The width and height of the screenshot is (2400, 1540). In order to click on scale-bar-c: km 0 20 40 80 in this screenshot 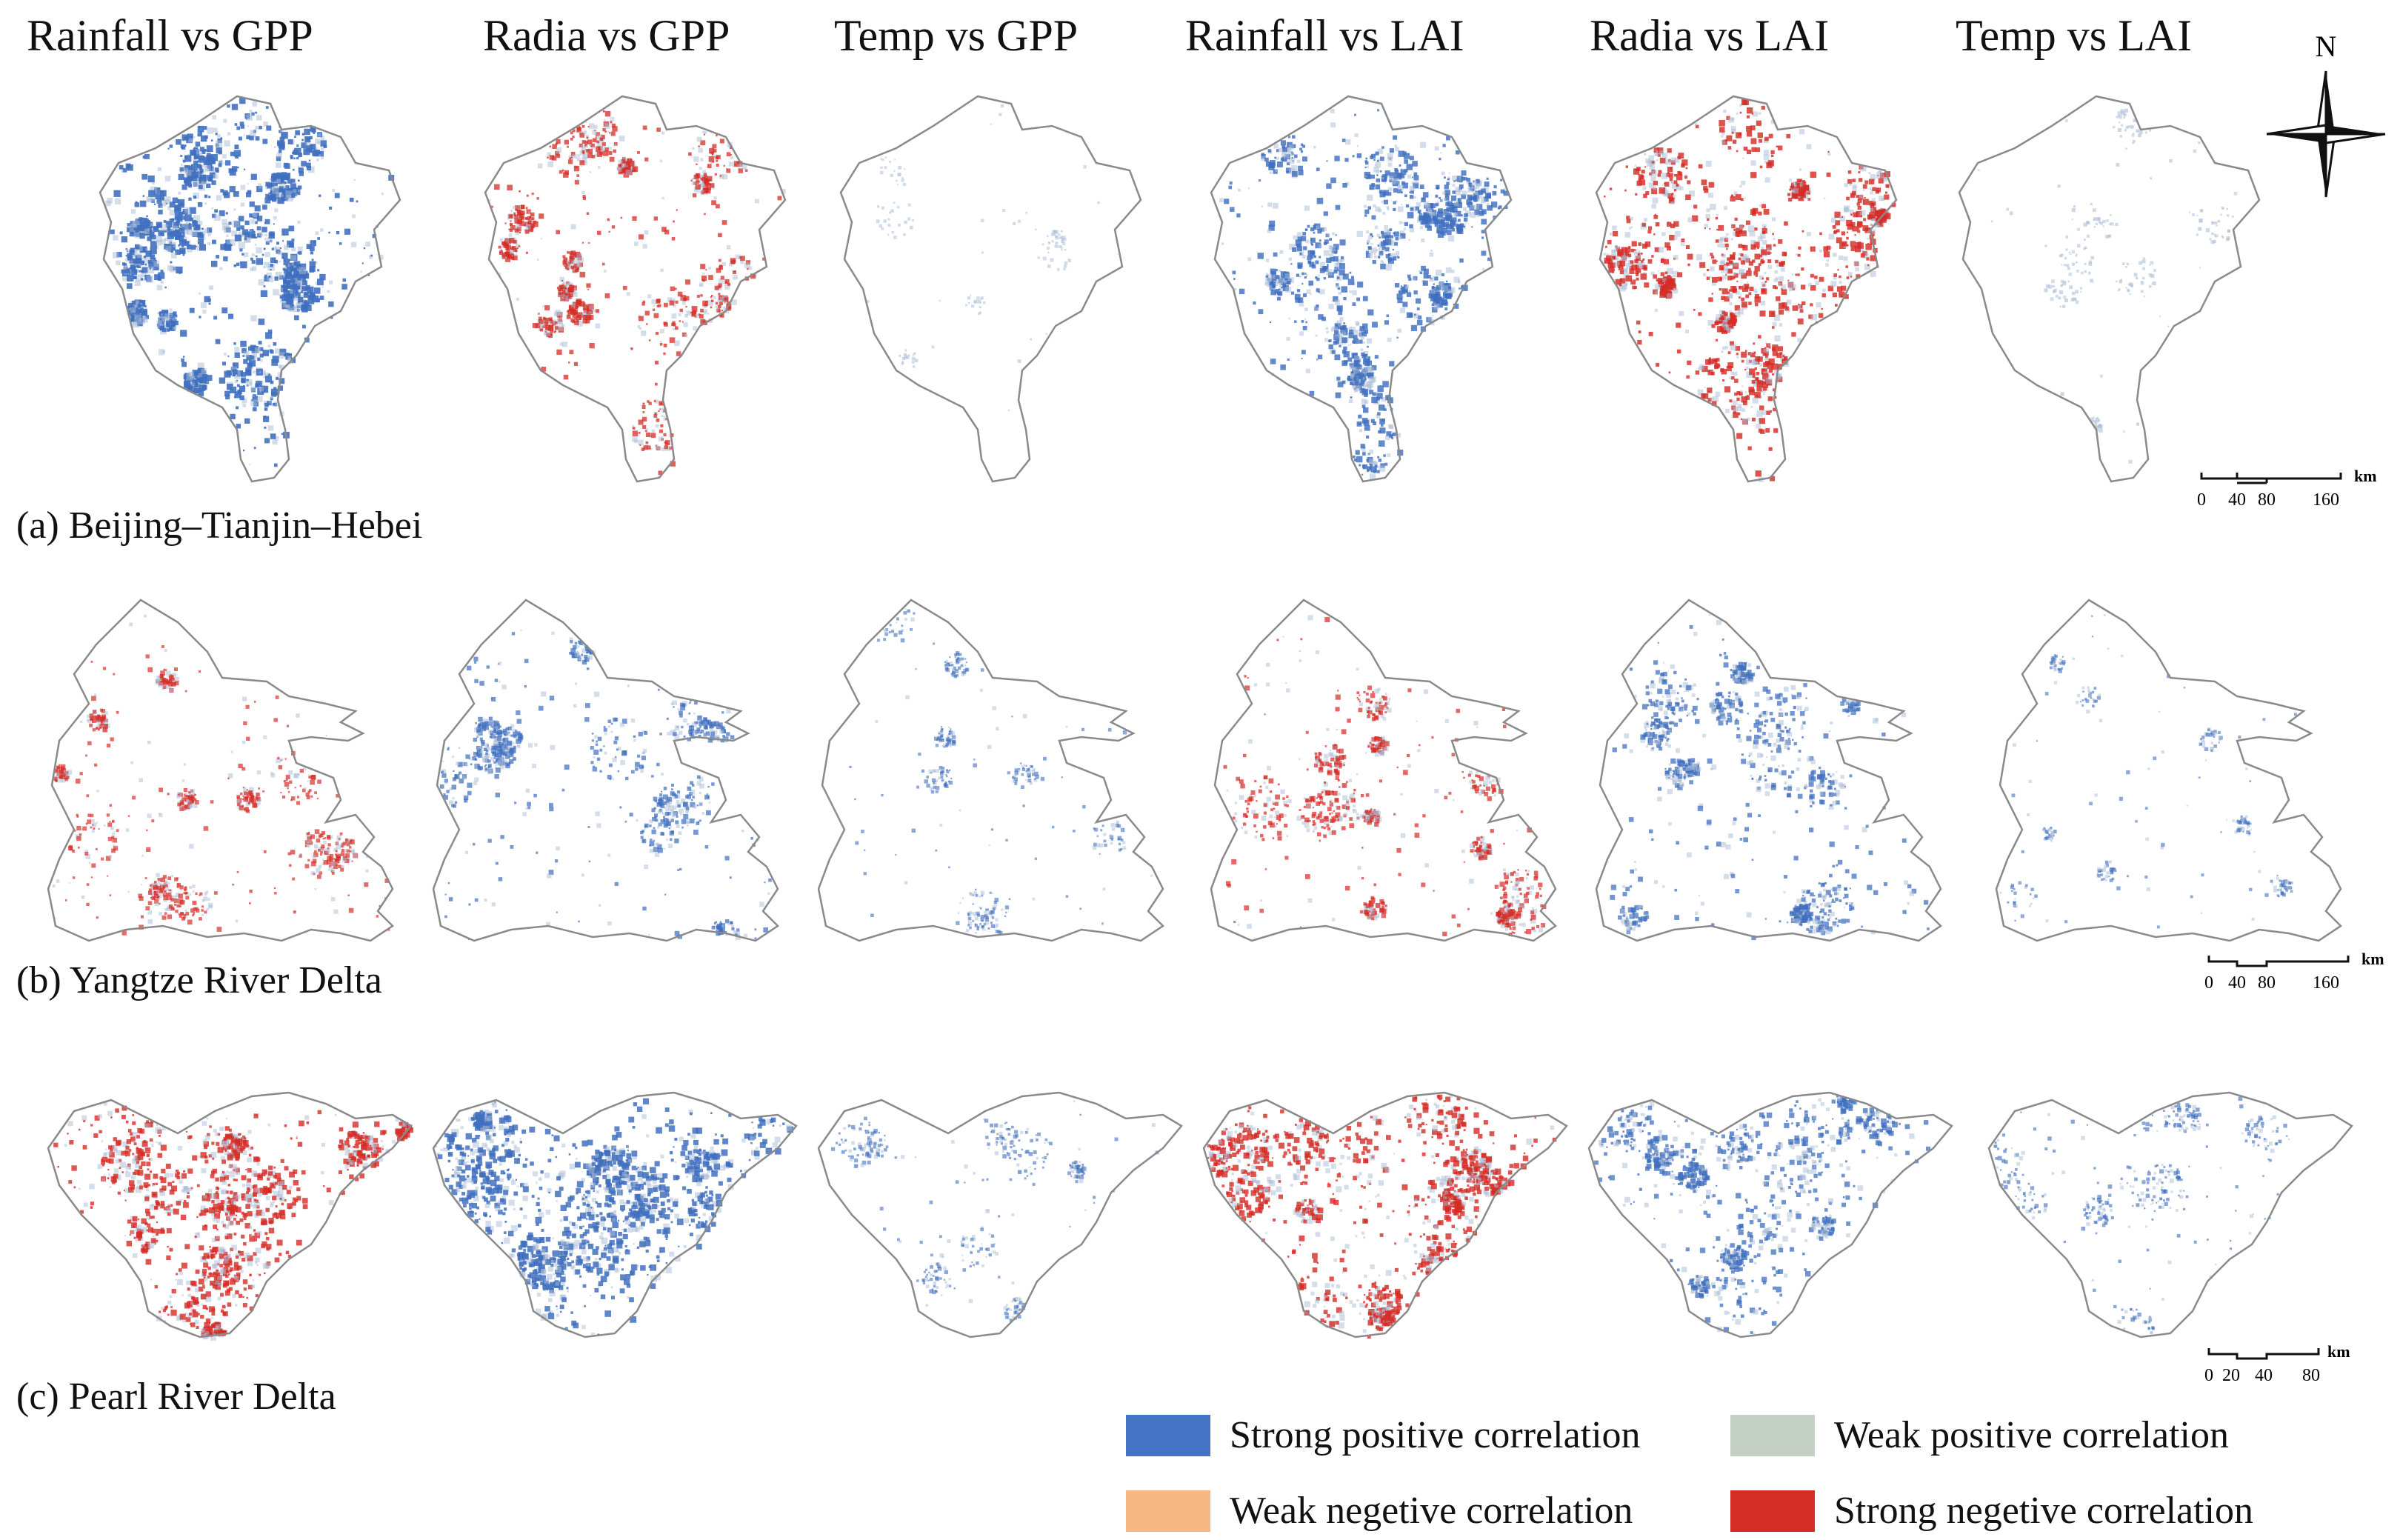, I will do `click(2277, 1363)`.